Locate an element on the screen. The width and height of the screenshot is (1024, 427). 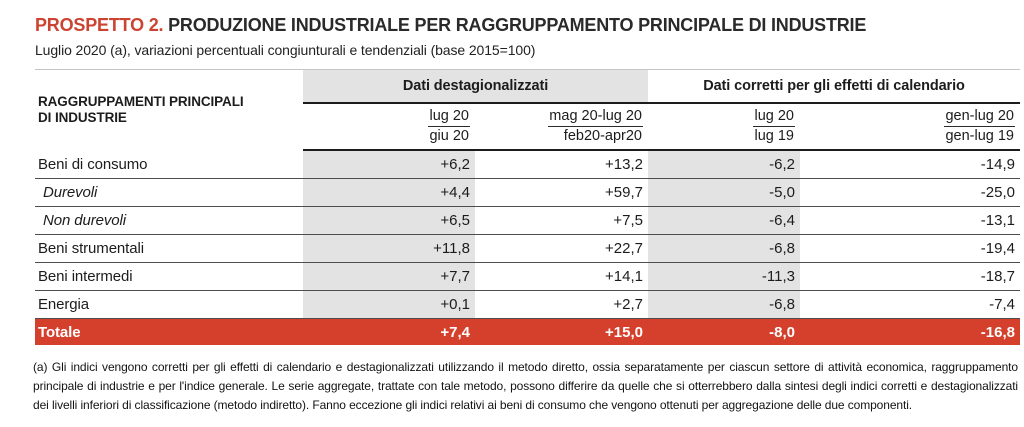
value-cell: +14,1 is located at coordinates (561, 276).